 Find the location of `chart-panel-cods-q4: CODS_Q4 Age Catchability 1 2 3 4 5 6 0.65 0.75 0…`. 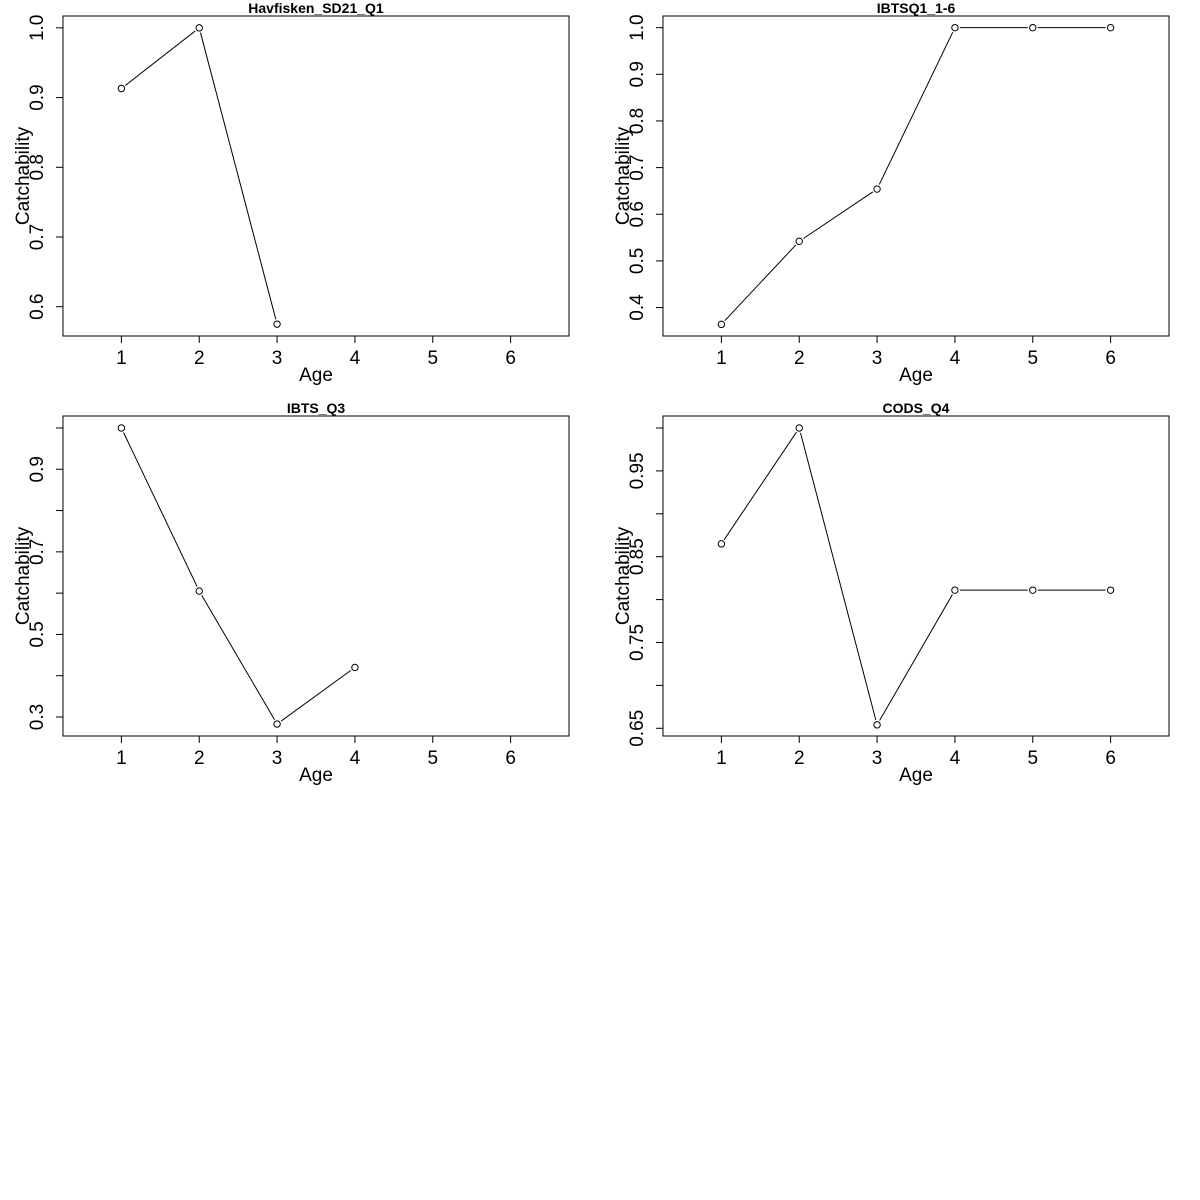

chart-panel-cods-q4: CODS_Q4 Age Catchability 1 2 3 4 5 6 0.65 0.75 0… is located at coordinates (891, 593).